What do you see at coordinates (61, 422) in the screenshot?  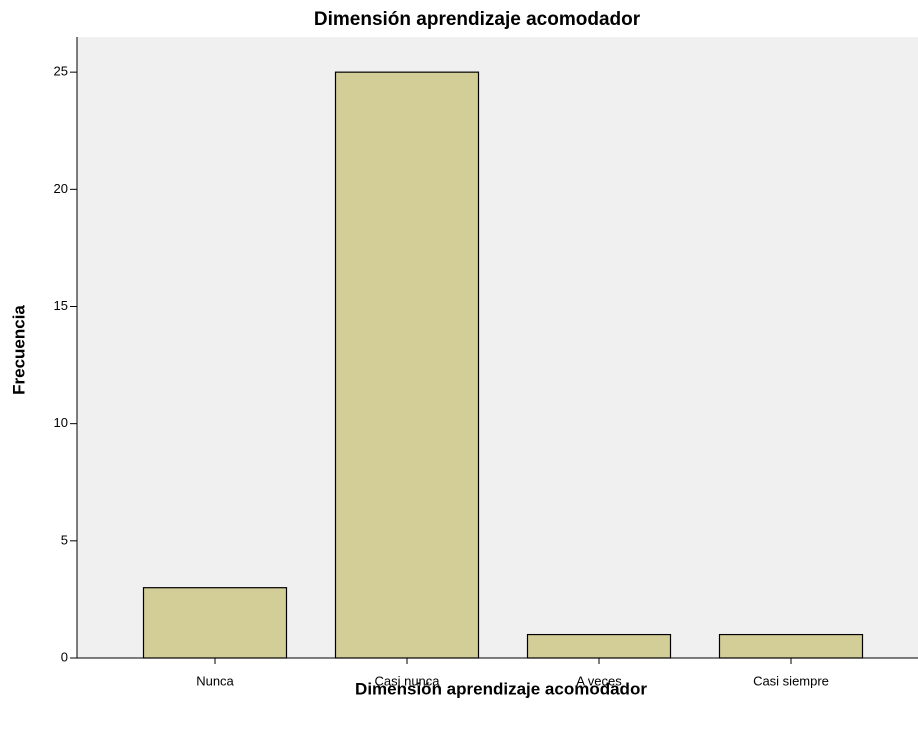 I see `y-tick-label: 10` at bounding box center [61, 422].